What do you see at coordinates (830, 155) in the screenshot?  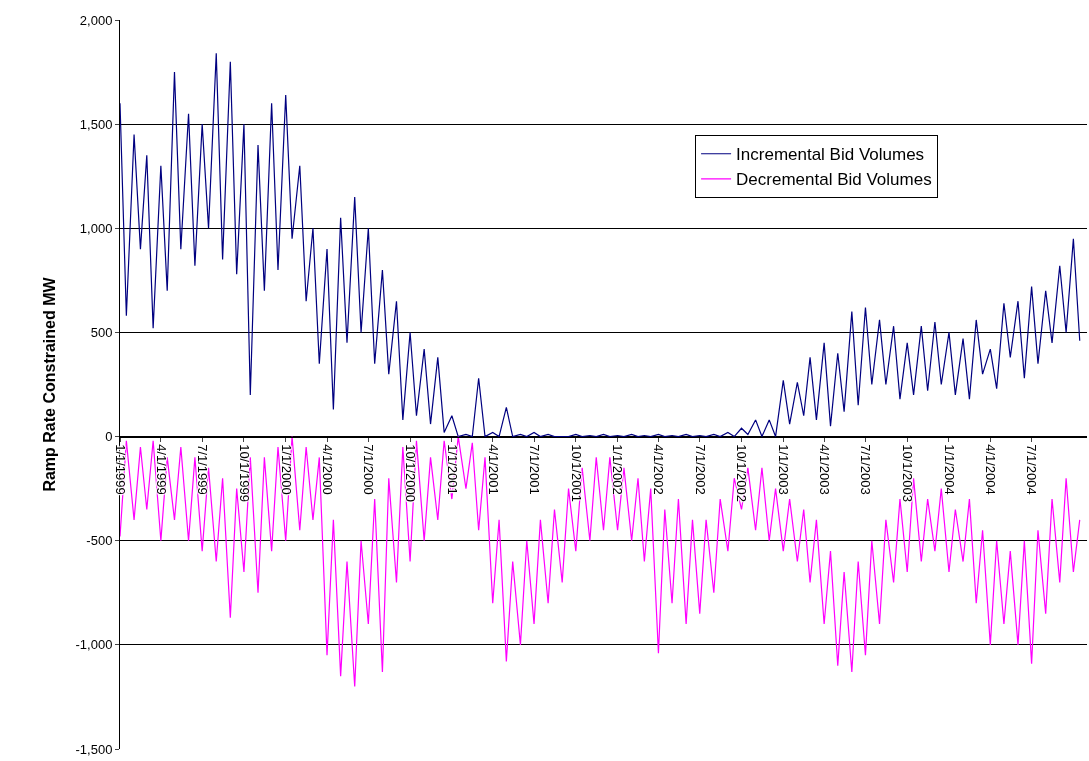 I see `legend-label: Incremental Bid Volumes` at bounding box center [830, 155].